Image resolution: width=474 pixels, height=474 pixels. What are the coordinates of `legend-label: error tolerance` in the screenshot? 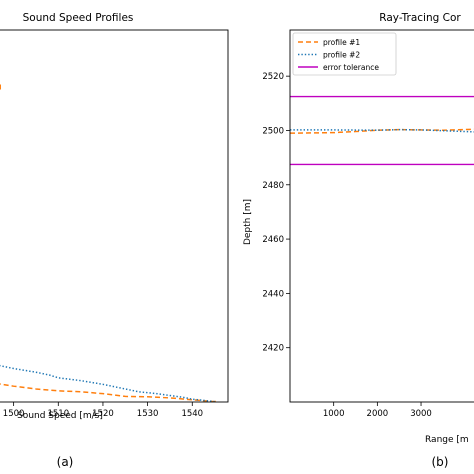 It's located at (351, 67).